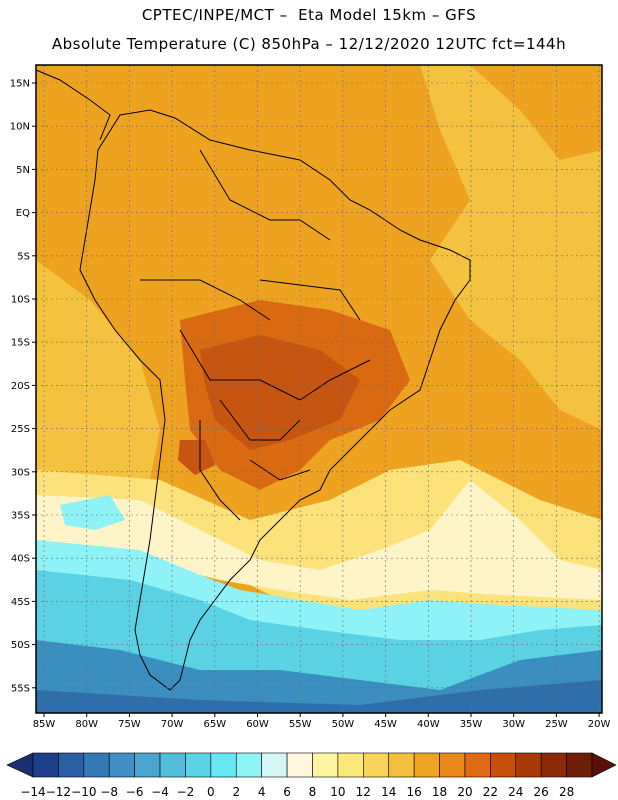  Describe the element at coordinates (23, 170) in the screenshot. I see `lat-tick-label: 5N` at that location.